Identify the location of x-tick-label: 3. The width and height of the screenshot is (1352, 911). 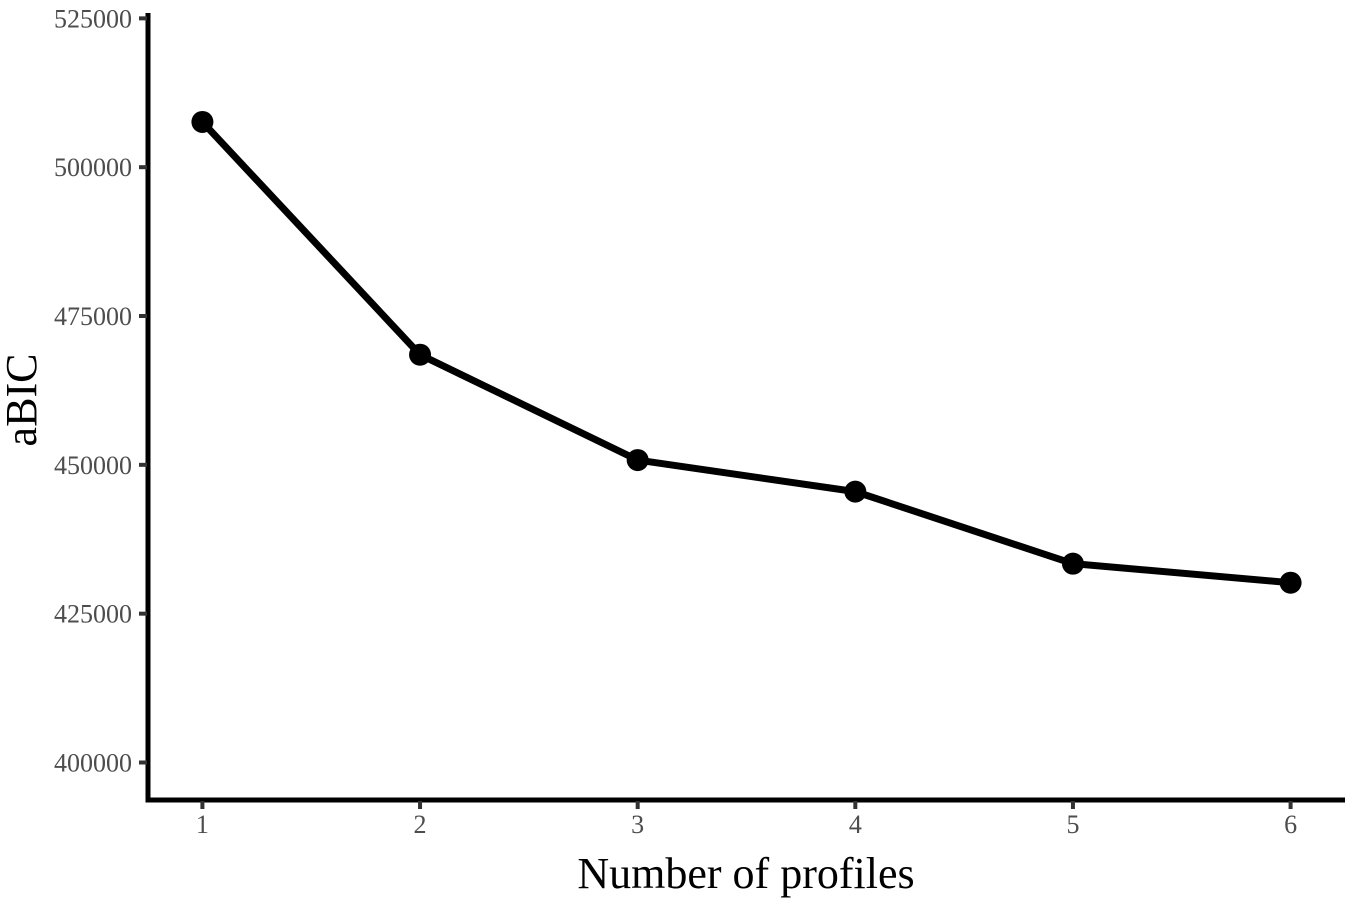
(637, 824).